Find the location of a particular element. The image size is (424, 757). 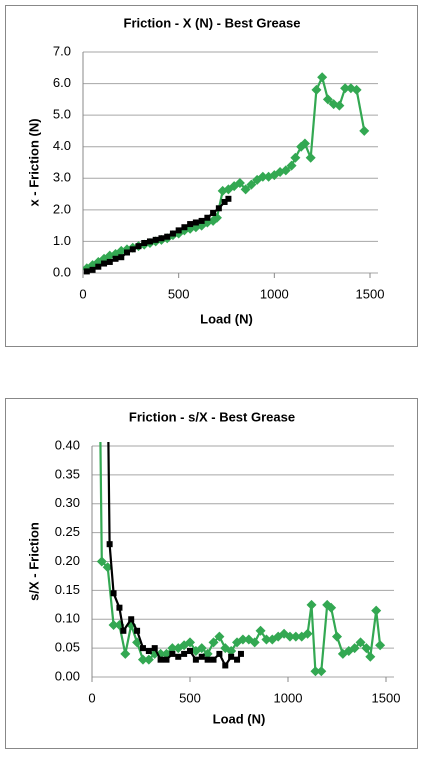

y-tick-label: 0.10 is located at coordinates (67, 618).